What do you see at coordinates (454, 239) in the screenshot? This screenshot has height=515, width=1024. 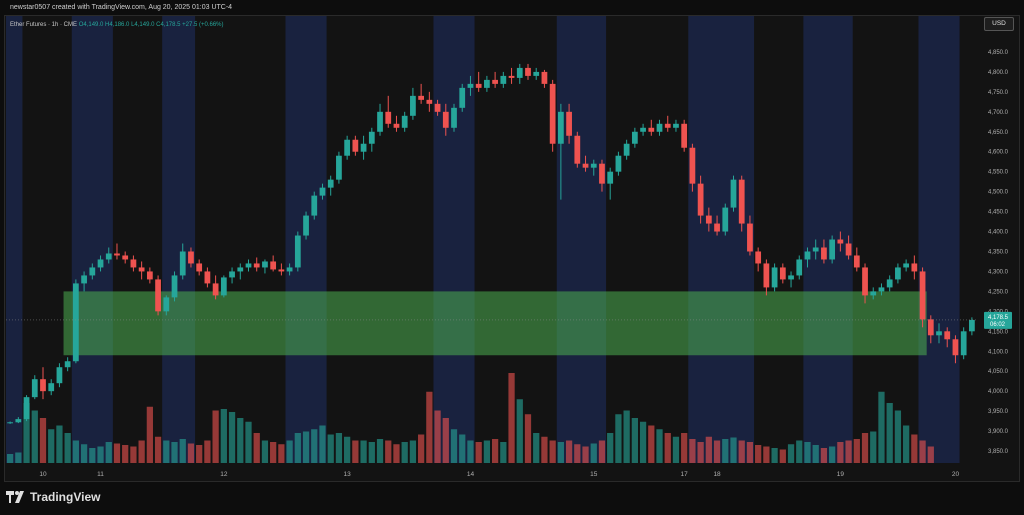 I see `session-band` at bounding box center [454, 239].